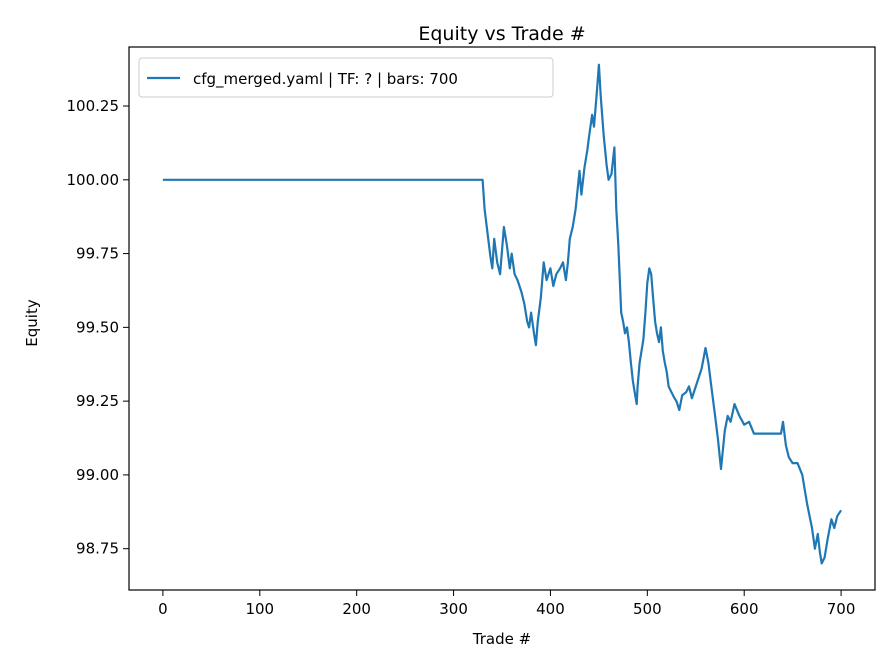  What do you see at coordinates (259, 609) in the screenshot?
I see `x-tick-label: 100` at bounding box center [259, 609].